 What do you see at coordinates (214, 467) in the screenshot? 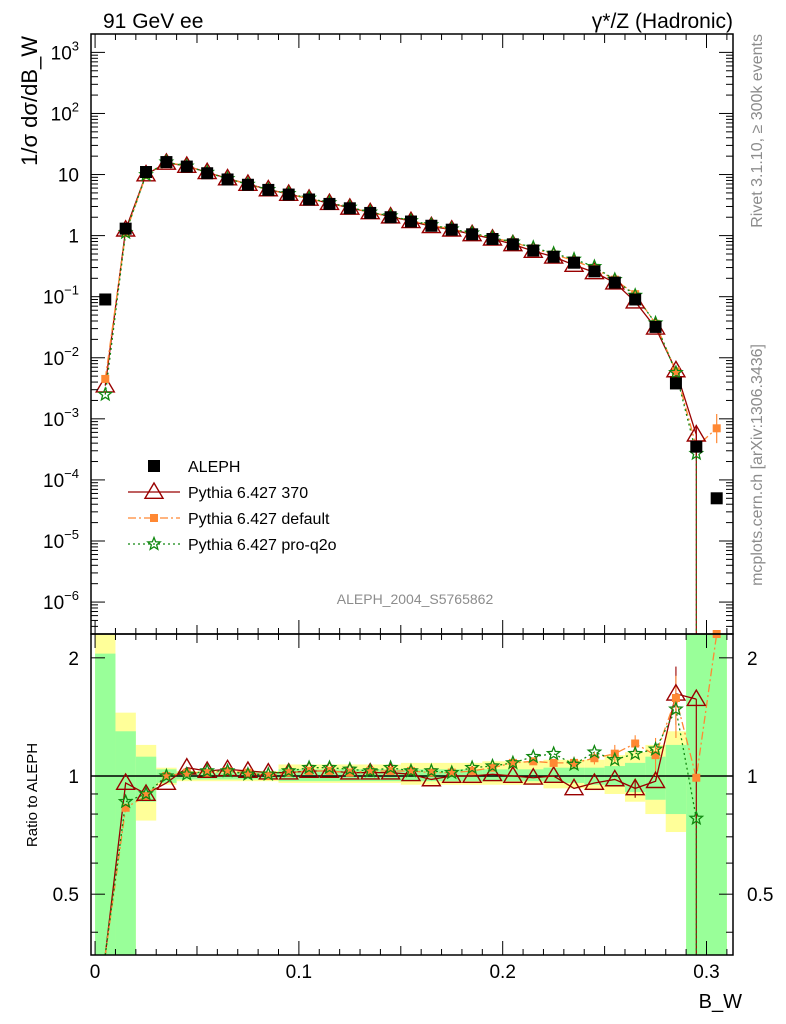
I see `legend-label: ALEPH` at bounding box center [214, 467].